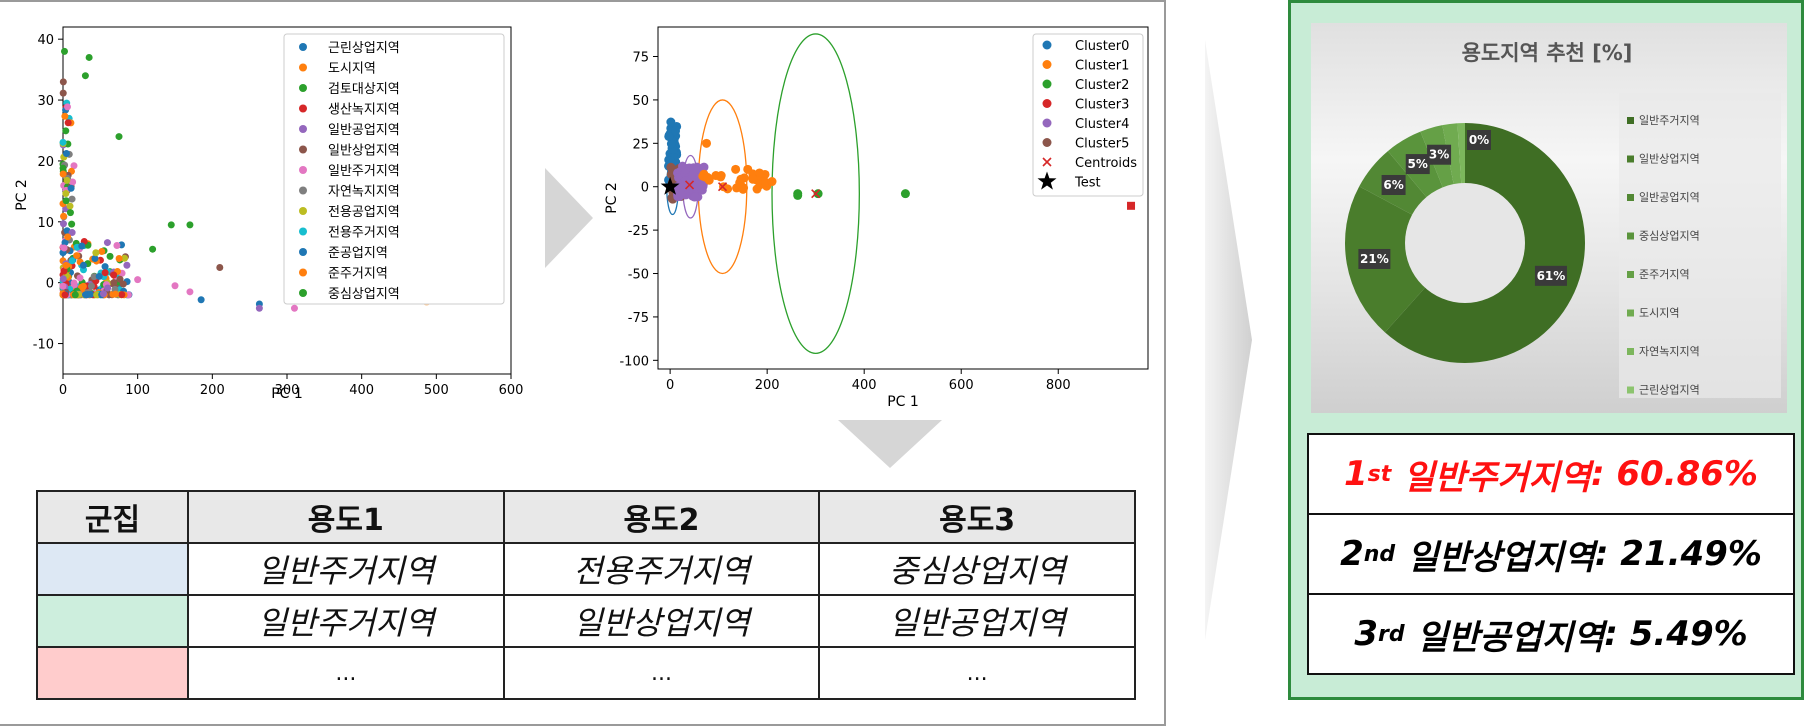 The height and width of the screenshot is (728, 1806). Describe the element at coordinates (346, 569) in the screenshot. I see `table-cell: 일반주거지역` at that location.